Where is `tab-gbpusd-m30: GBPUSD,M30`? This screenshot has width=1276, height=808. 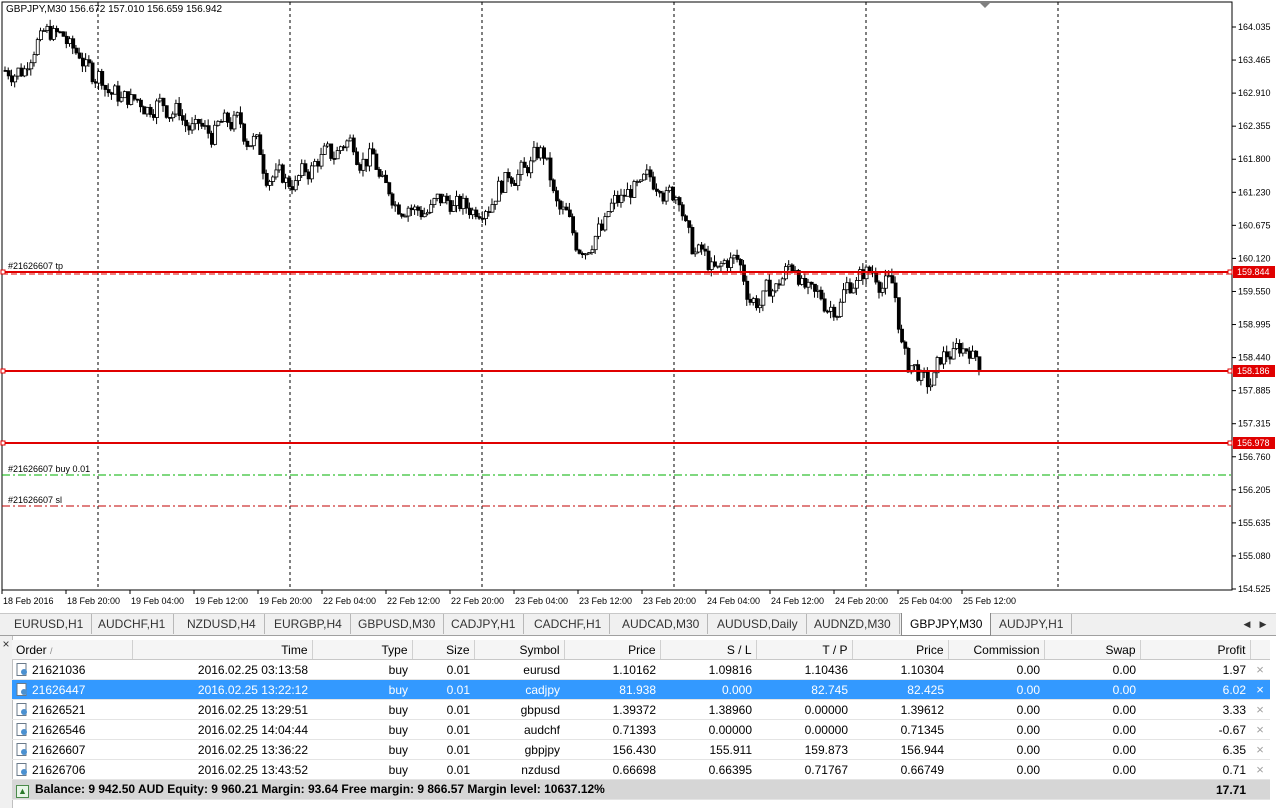
tab-gbpusd-m30: GBPUSD,M30 is located at coordinates (397, 624).